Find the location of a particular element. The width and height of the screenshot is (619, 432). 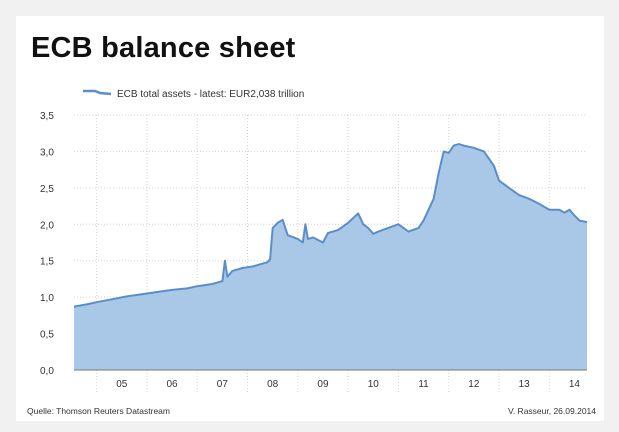

credit-note: V. Rasseur, 26.09.2014 is located at coordinates (551, 411).